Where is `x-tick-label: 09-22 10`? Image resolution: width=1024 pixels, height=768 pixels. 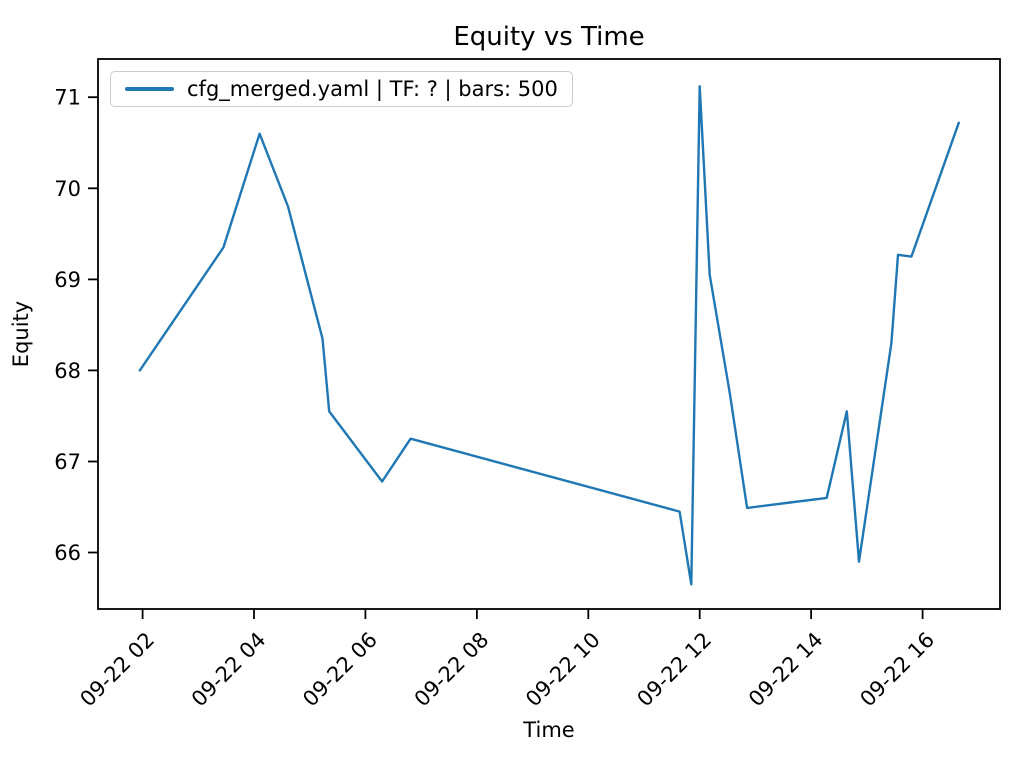 x-tick-label: 09-22 10 is located at coordinates (563, 670).